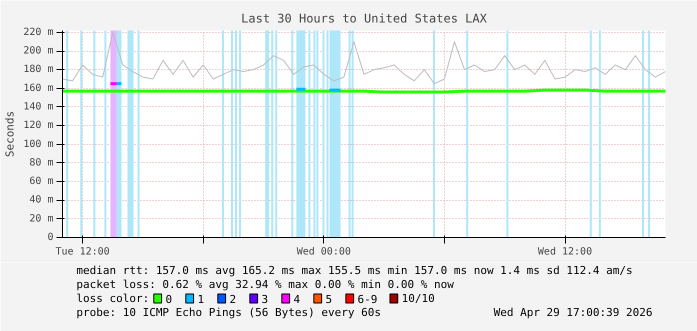  What do you see at coordinates (50, 237) in the screenshot?
I see `y-tick-label: 0` at bounding box center [50, 237].